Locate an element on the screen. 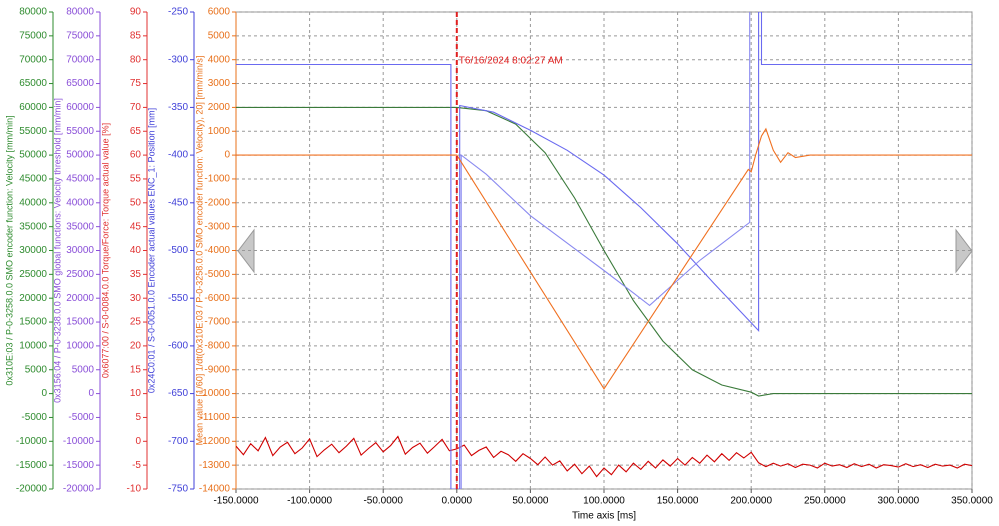 The width and height of the screenshot is (999, 526). y-tick-label: -2000 is located at coordinates (217, 202).